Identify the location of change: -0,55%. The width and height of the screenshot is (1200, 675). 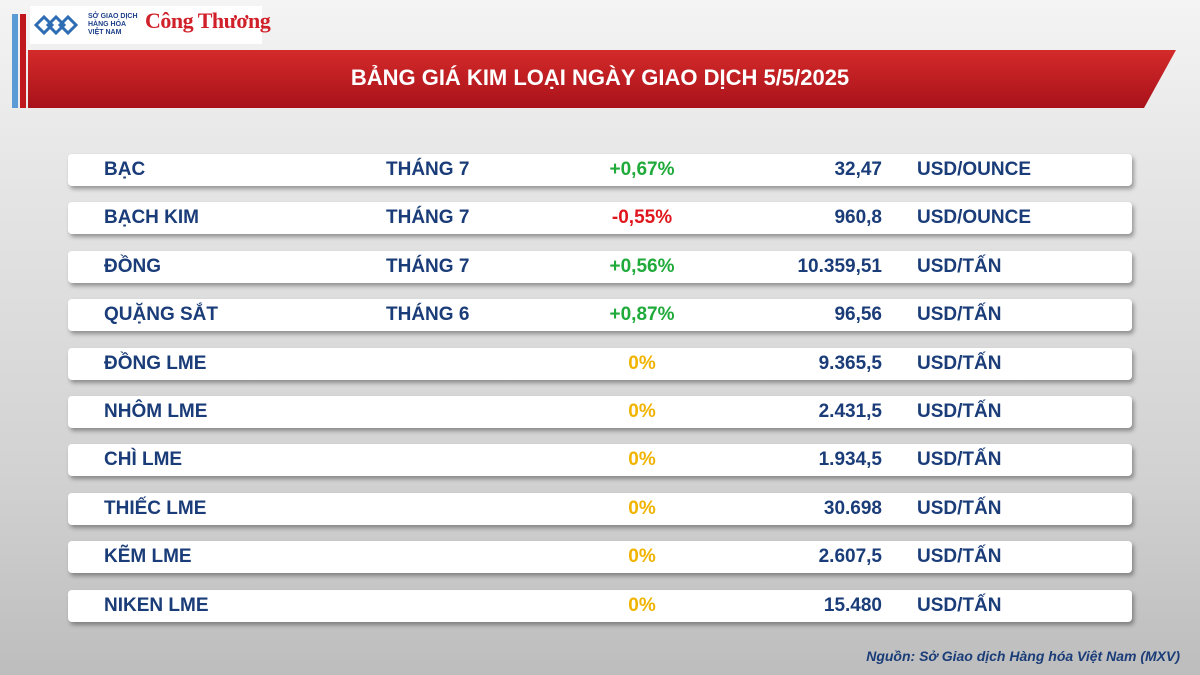
(642, 218).